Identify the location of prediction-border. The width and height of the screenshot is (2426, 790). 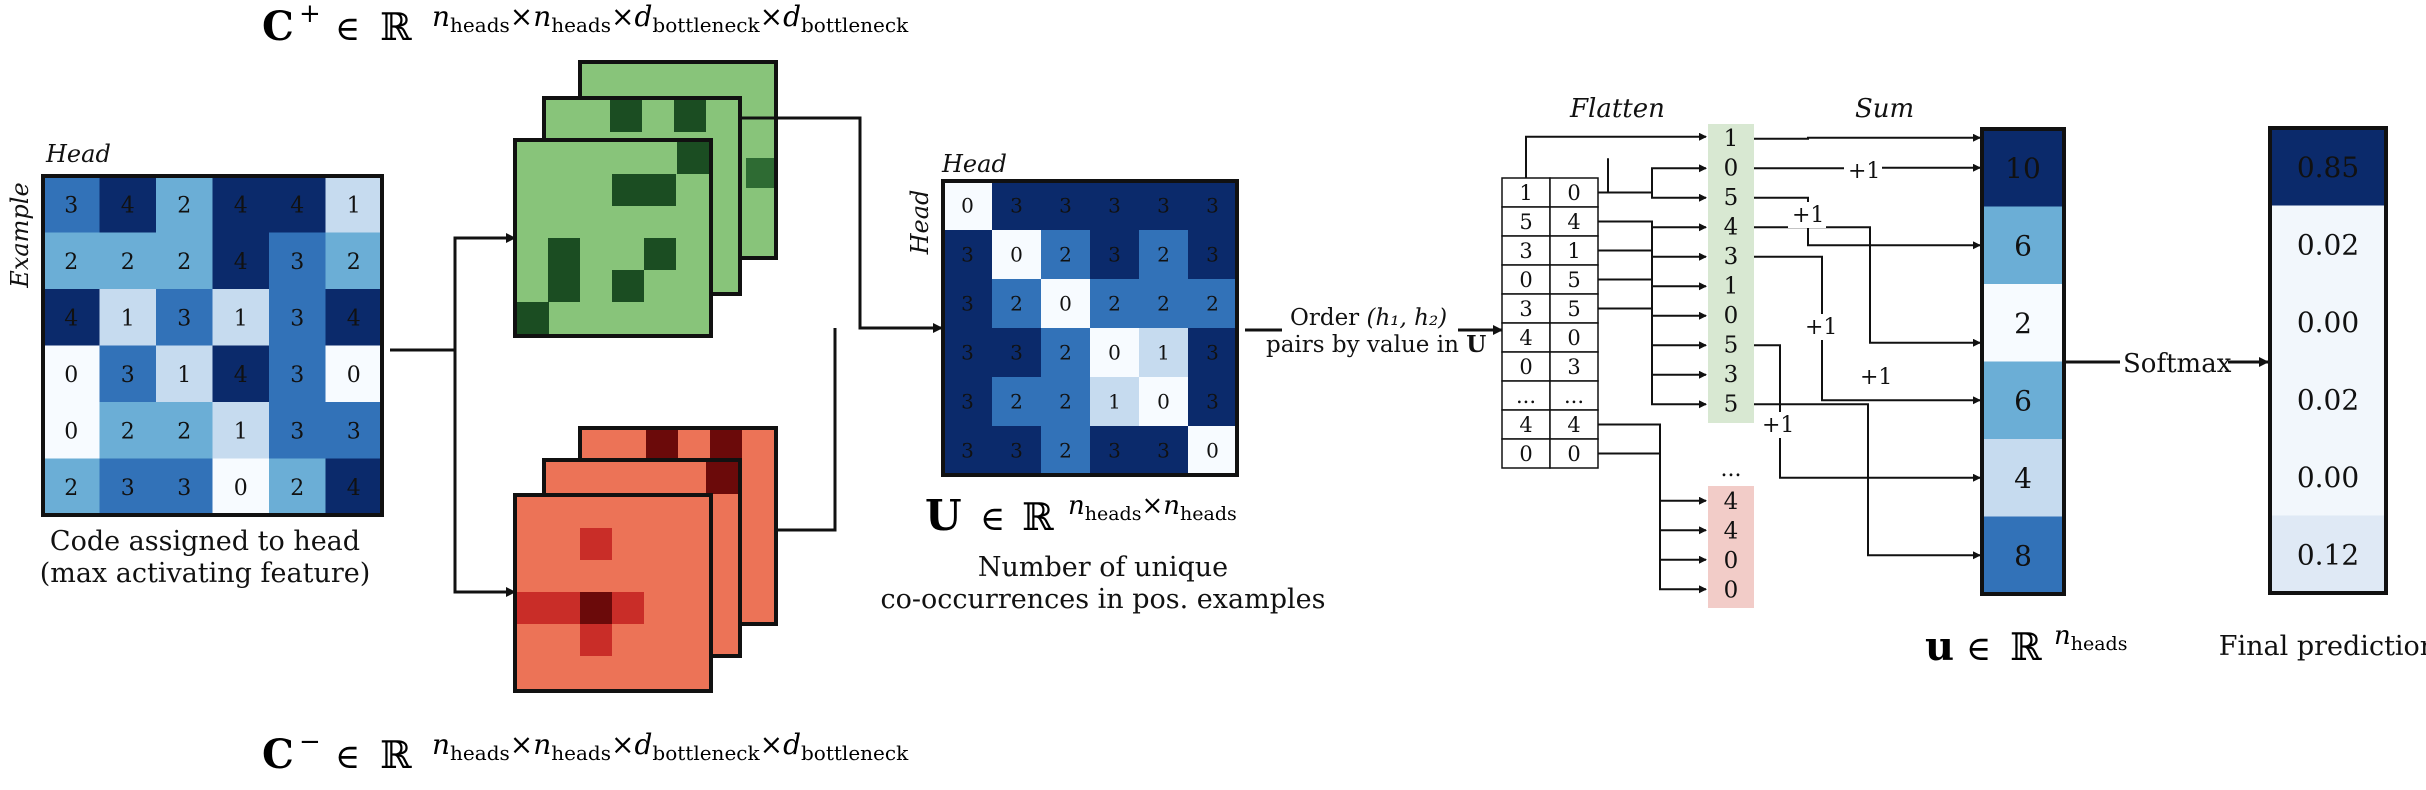
(2328, 360).